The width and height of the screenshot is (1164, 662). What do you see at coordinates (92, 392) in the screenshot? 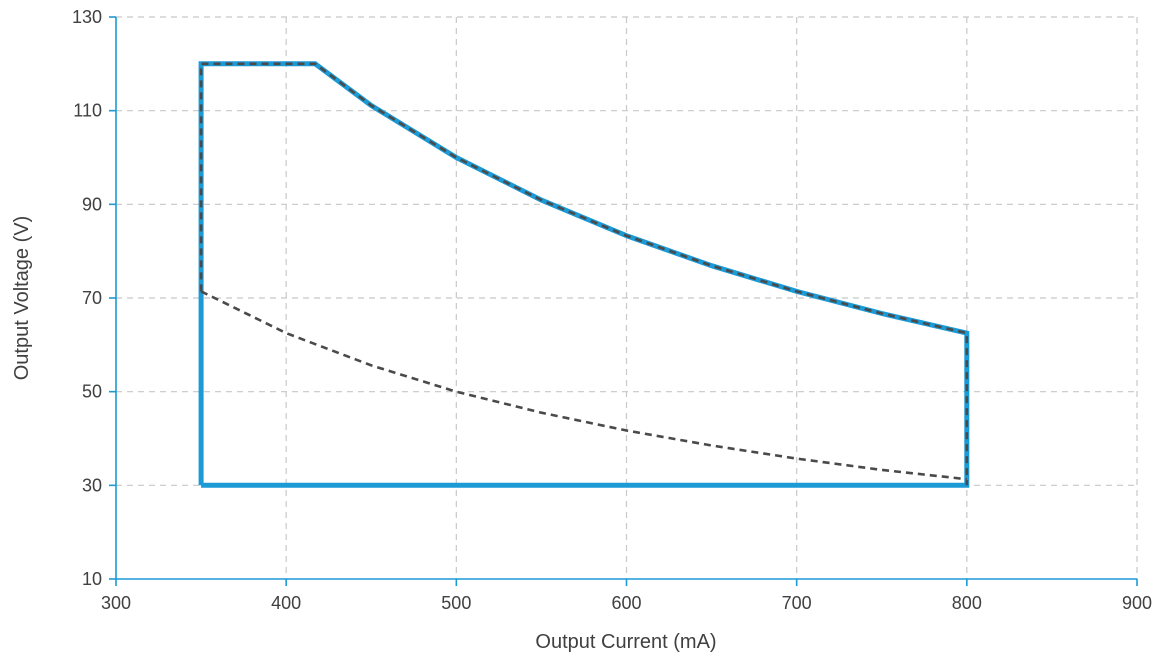
I see `y-tick-label: 50` at bounding box center [92, 392].